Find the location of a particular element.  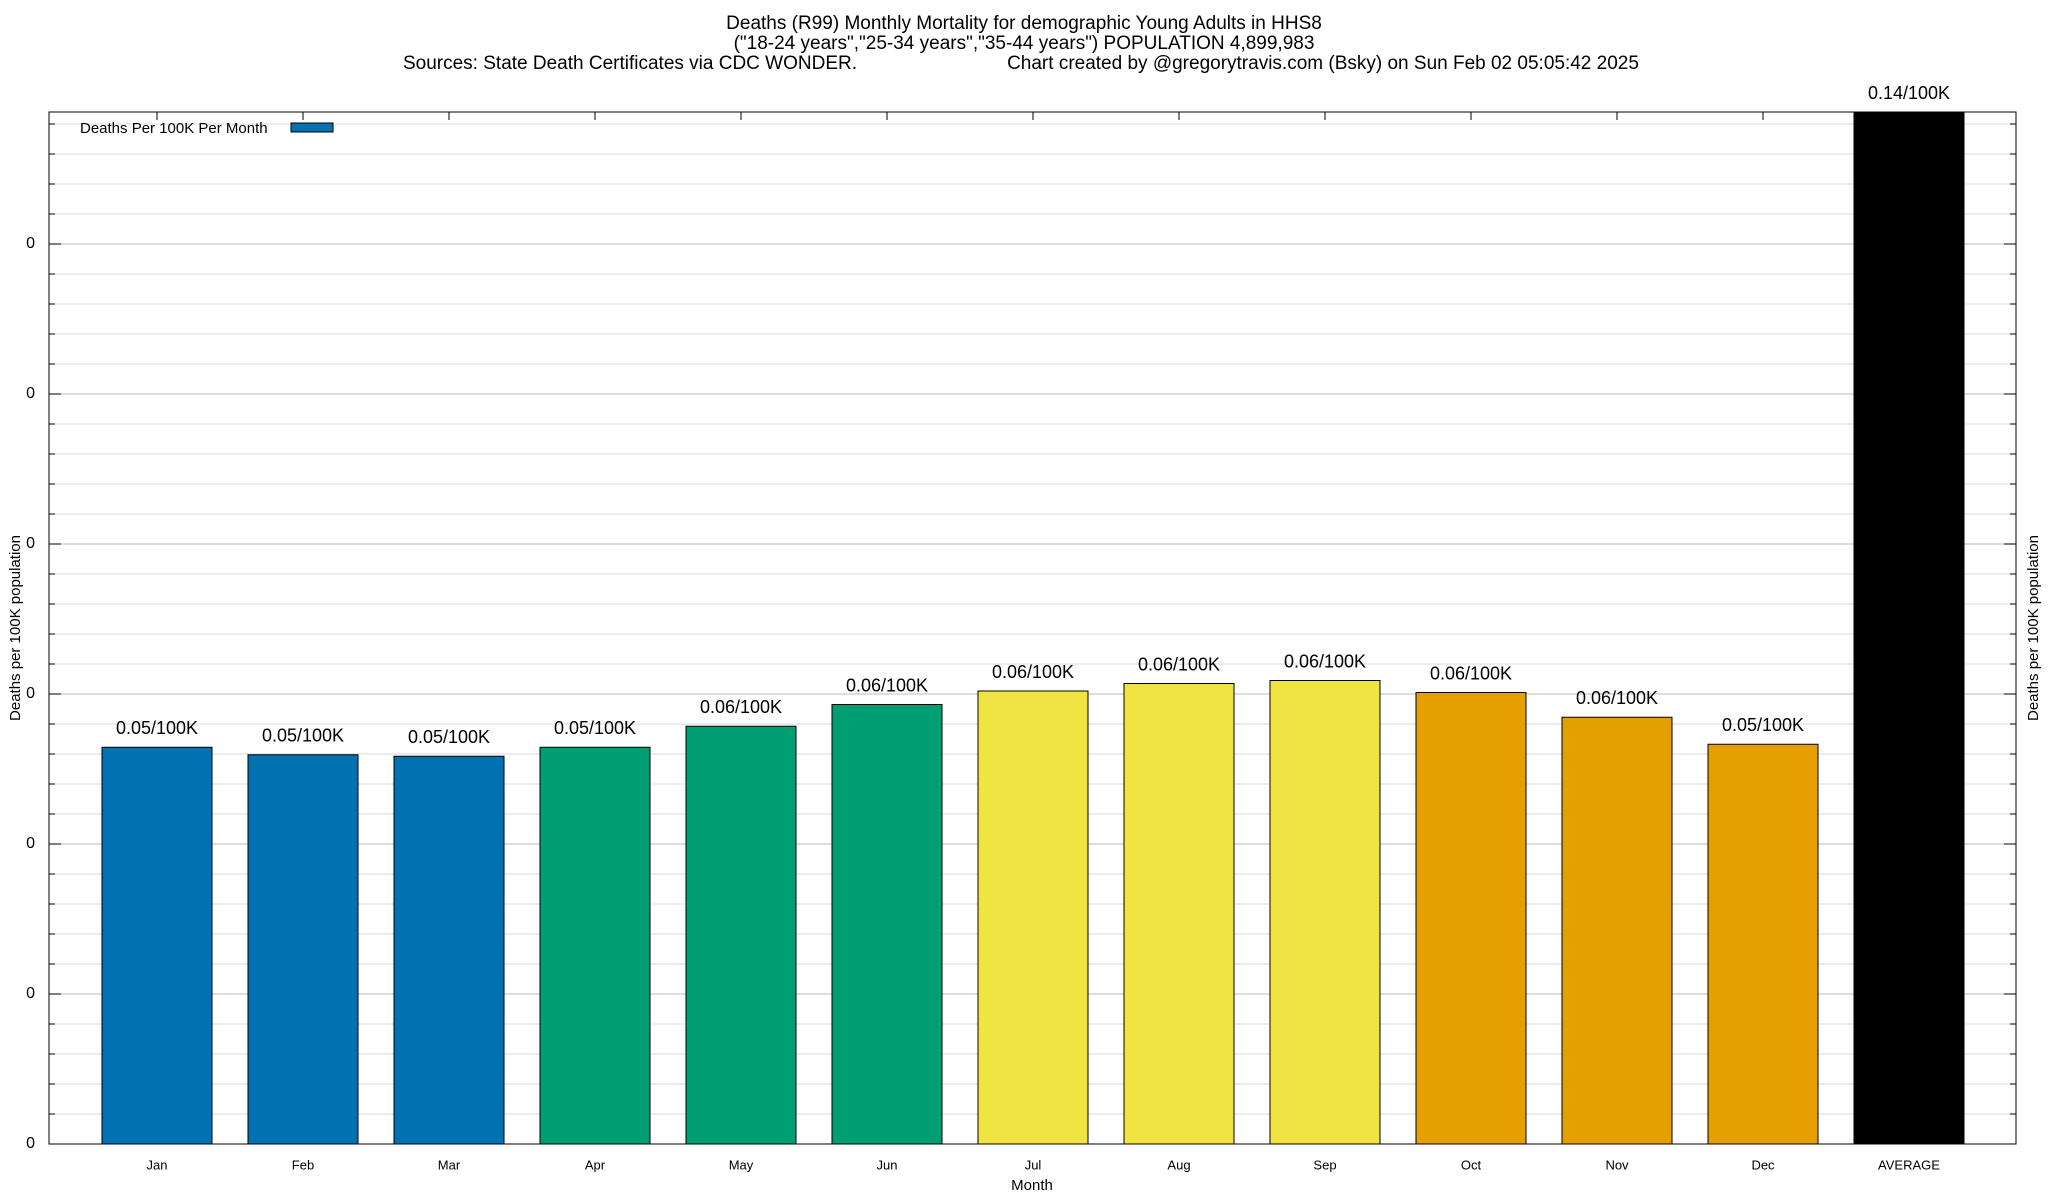

x-tick-label: Dec is located at coordinates (1763, 1164).